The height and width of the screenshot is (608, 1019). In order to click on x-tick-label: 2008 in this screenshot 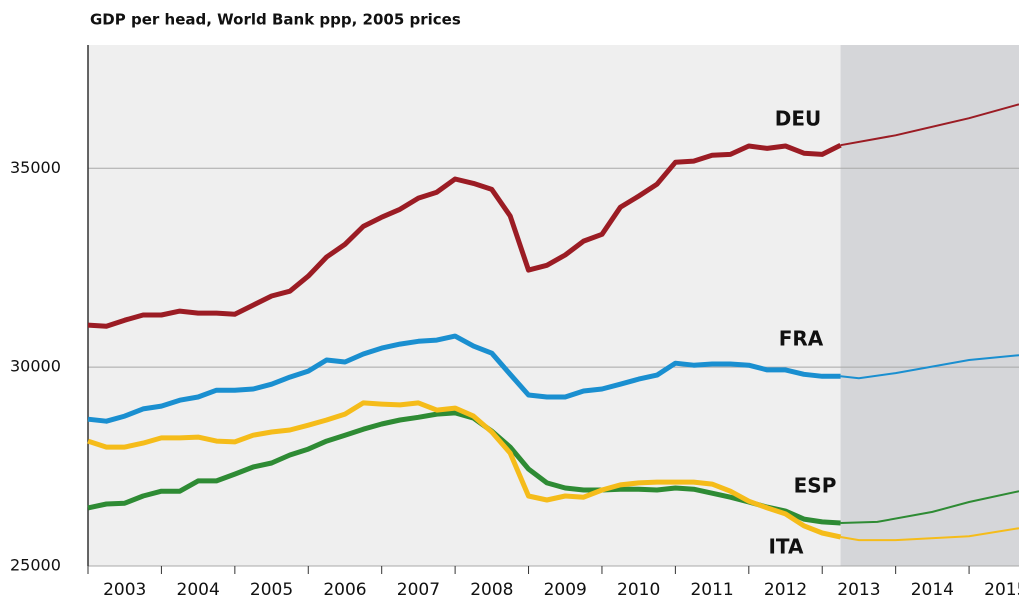, I will do `click(491, 590)`.